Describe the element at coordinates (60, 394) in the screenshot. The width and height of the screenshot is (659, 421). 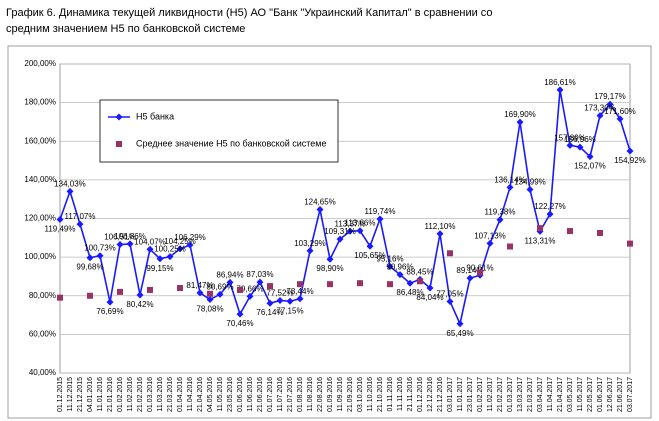
I see `x-tick-label: 01.12.2015` at that location.